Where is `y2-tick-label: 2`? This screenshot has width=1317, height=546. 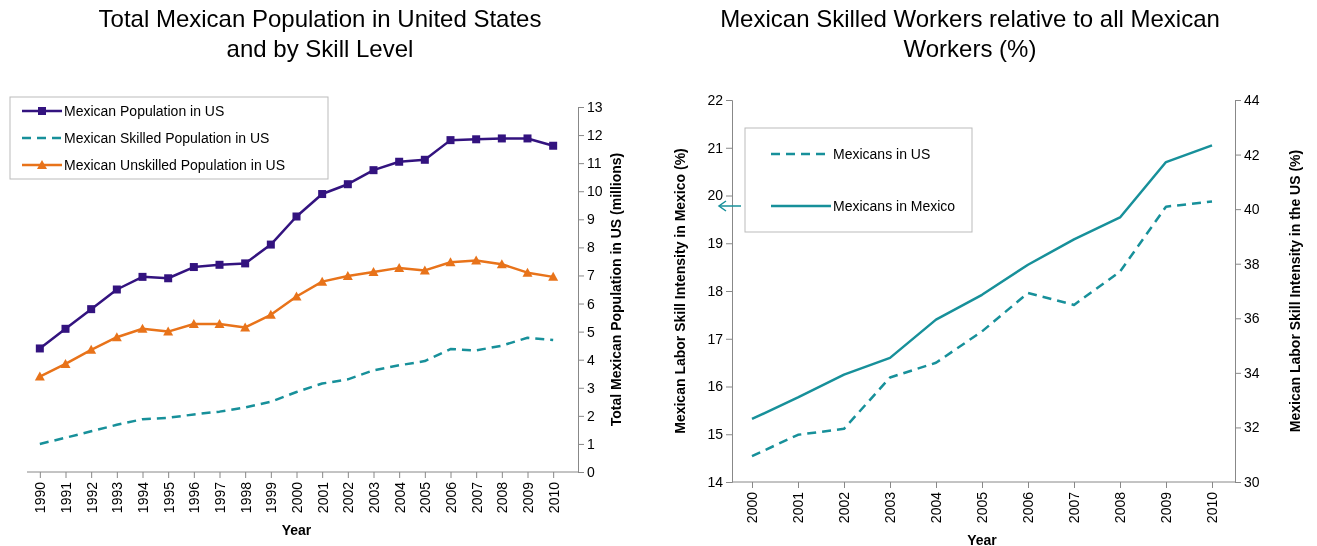
y2-tick-label: 2 is located at coordinates (591, 415).